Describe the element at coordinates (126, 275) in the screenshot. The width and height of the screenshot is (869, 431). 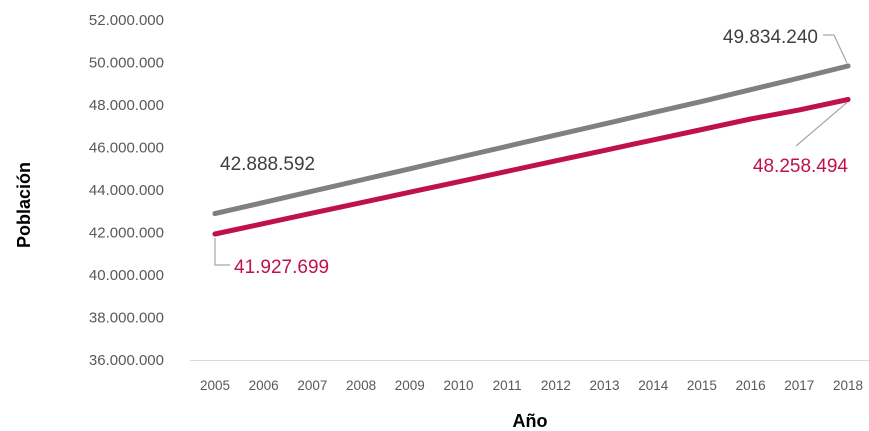
I see `y-tick-label: 40.000.000` at that location.